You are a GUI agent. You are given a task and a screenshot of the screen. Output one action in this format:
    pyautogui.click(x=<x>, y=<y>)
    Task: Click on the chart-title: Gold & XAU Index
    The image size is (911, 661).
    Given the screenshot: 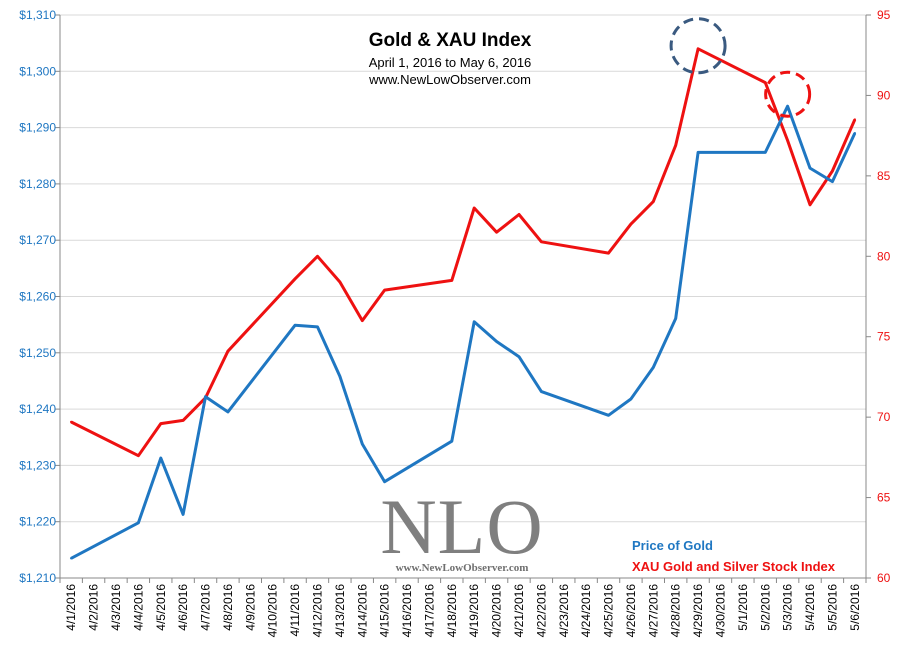 What is the action you would take?
    pyautogui.click(x=450, y=40)
    